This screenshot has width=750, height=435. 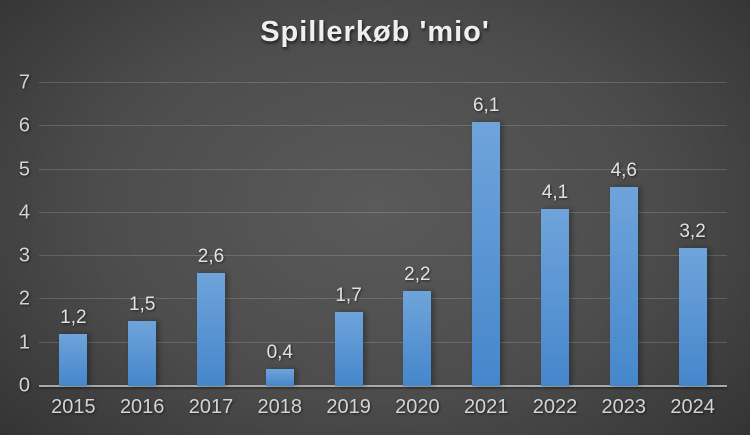 I want to click on bar-slot-2022: 4,1, so click(x=555, y=234).